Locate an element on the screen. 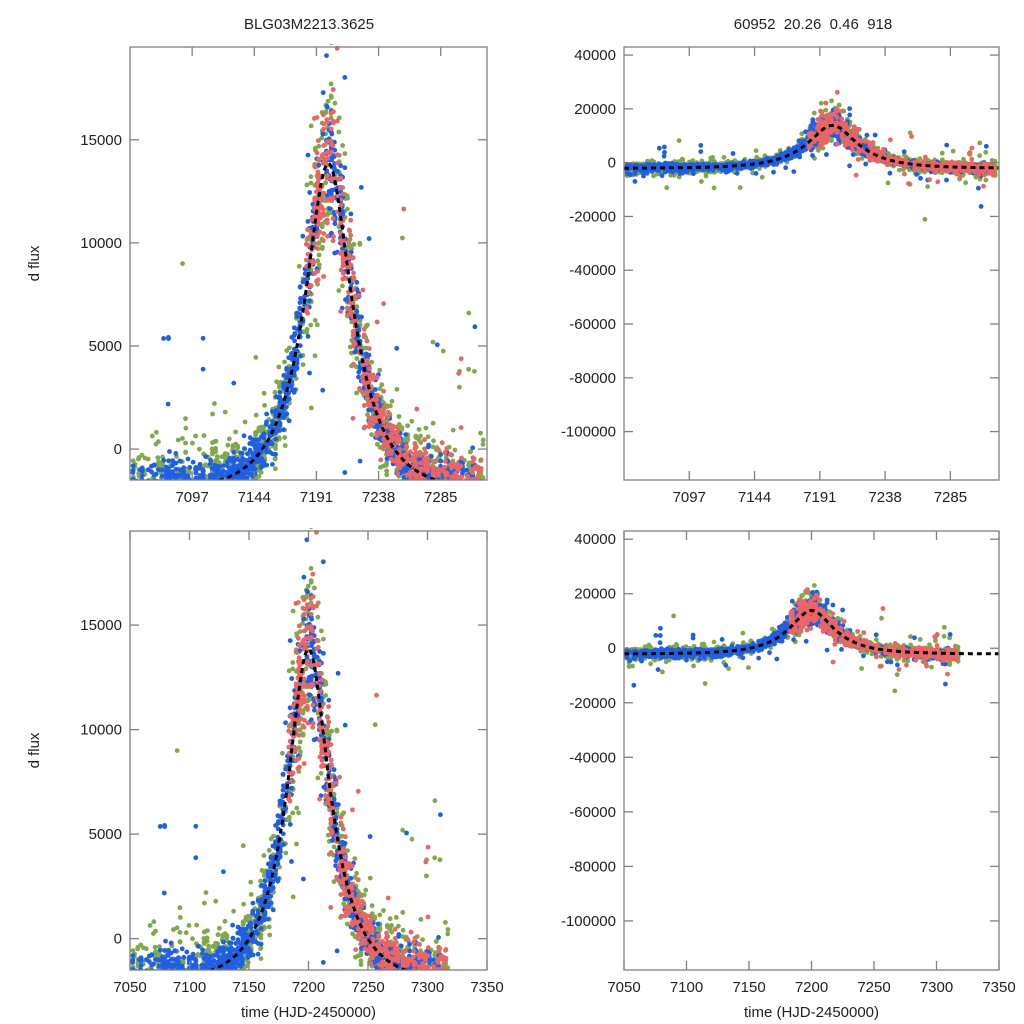  x-tick-label: 7191 is located at coordinates (316, 497).